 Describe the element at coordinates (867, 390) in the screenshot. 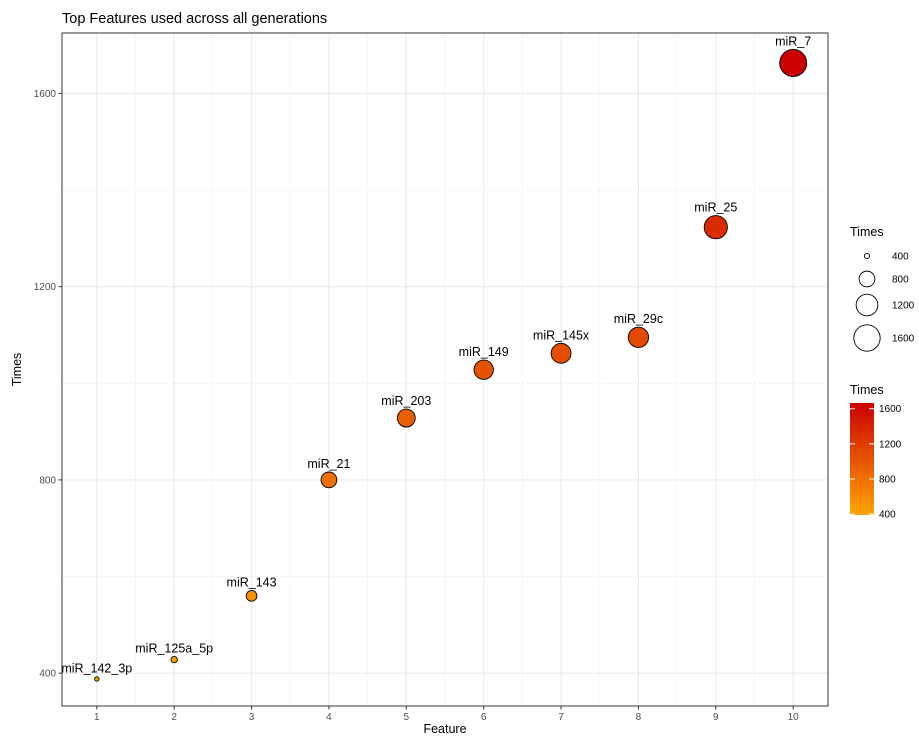

I see `color-legend-title: Times` at that location.